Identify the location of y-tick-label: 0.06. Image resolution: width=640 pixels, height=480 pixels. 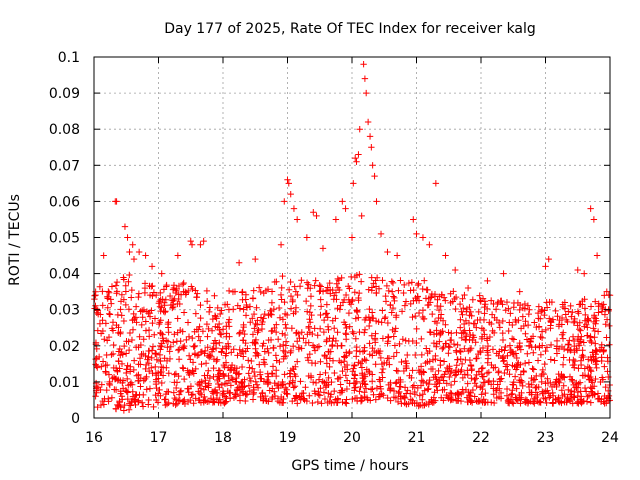
(64, 202).